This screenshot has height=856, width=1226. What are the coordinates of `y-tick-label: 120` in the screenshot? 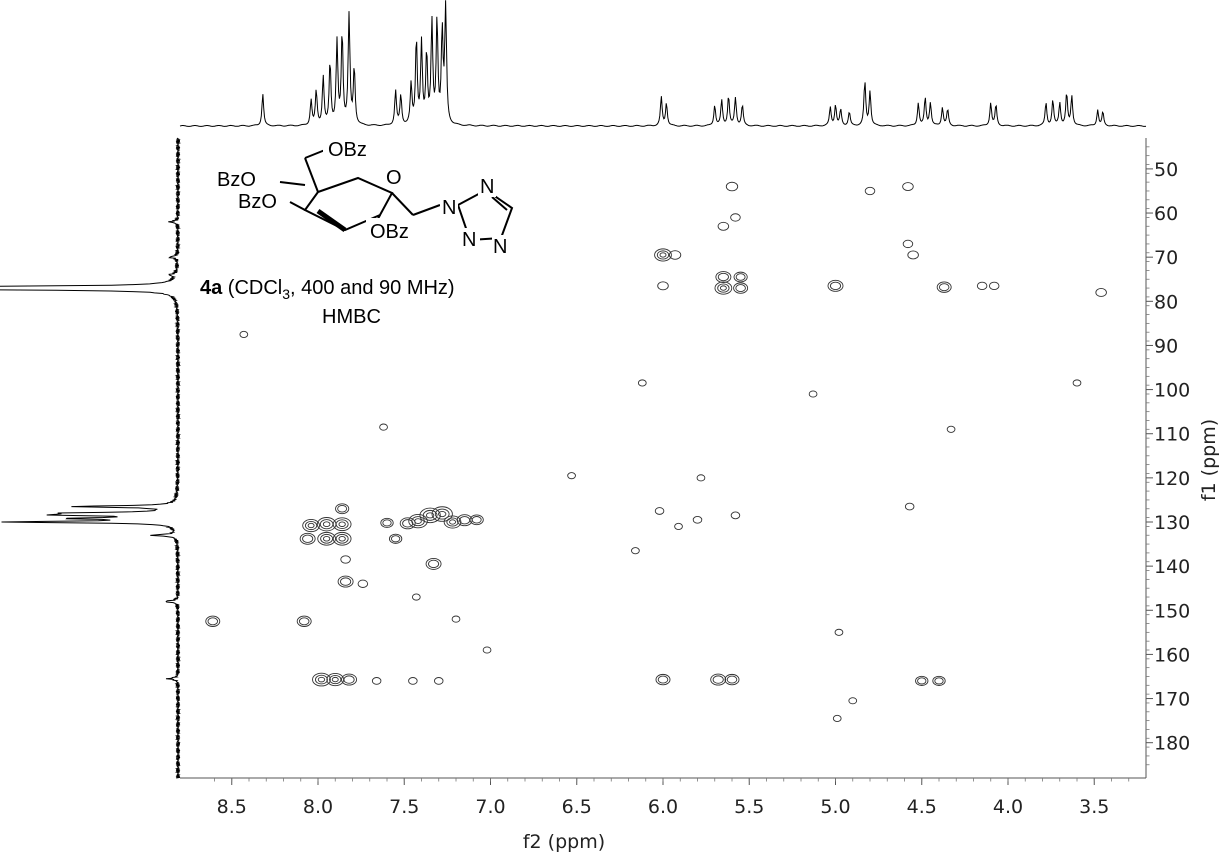 It's located at (1172, 479).